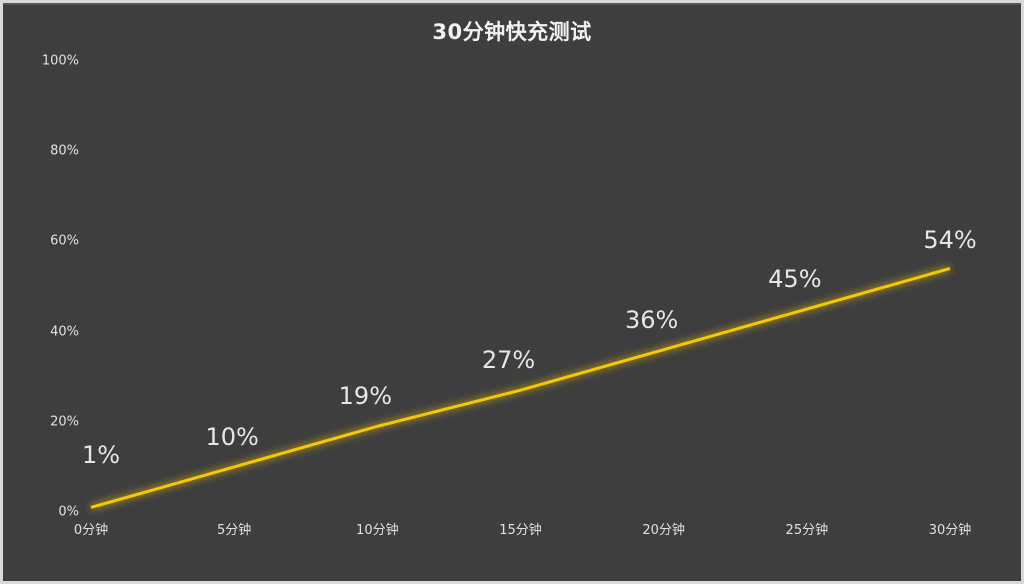 This screenshot has width=1024, height=584. Describe the element at coordinates (68, 512) in the screenshot. I see `y-tick-label: 0%` at that location.